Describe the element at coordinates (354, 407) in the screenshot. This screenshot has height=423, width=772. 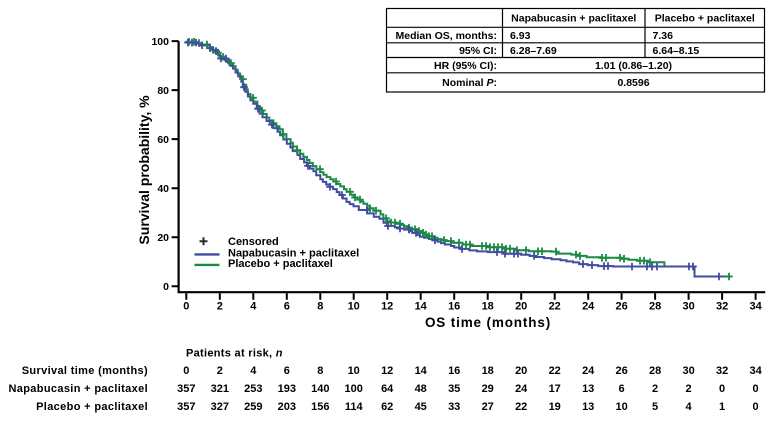
I see `svg-text: 114` at that location.